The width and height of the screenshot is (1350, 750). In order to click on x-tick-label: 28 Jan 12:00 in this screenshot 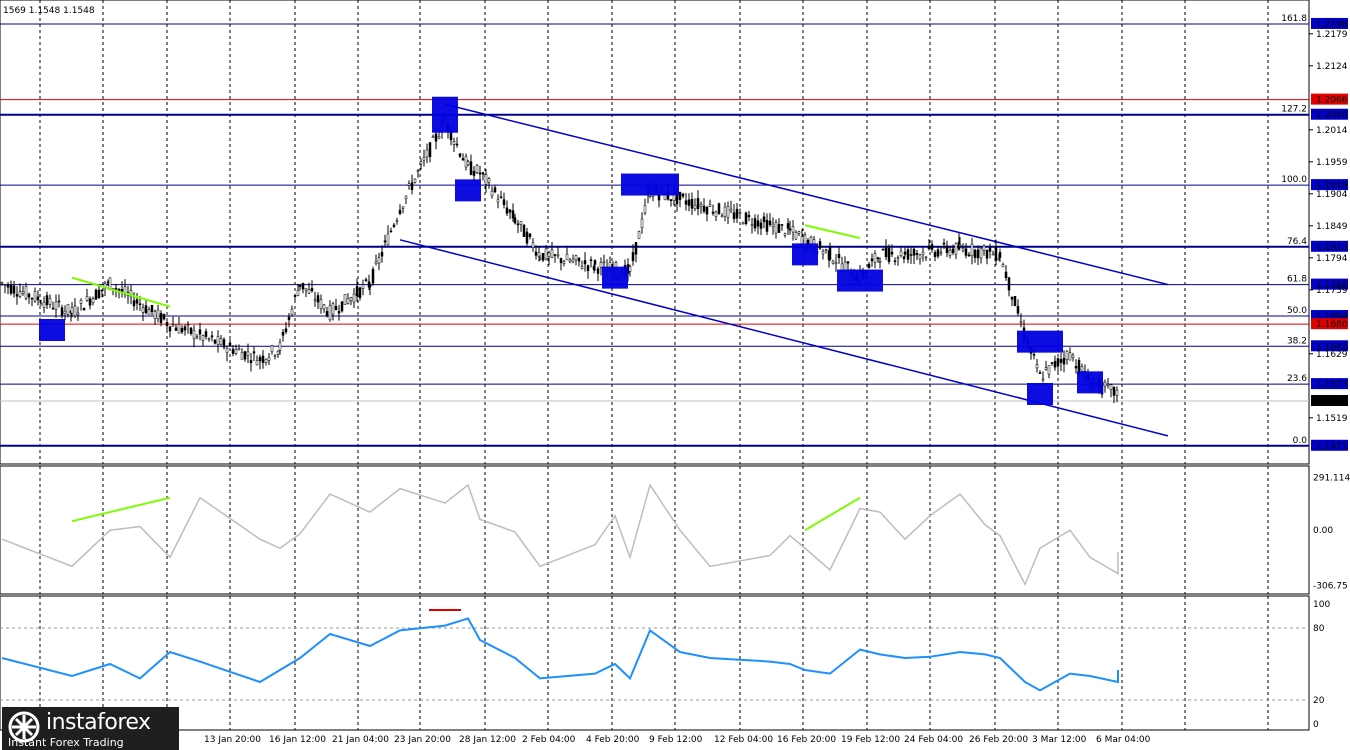, I will do `click(487, 740)`.